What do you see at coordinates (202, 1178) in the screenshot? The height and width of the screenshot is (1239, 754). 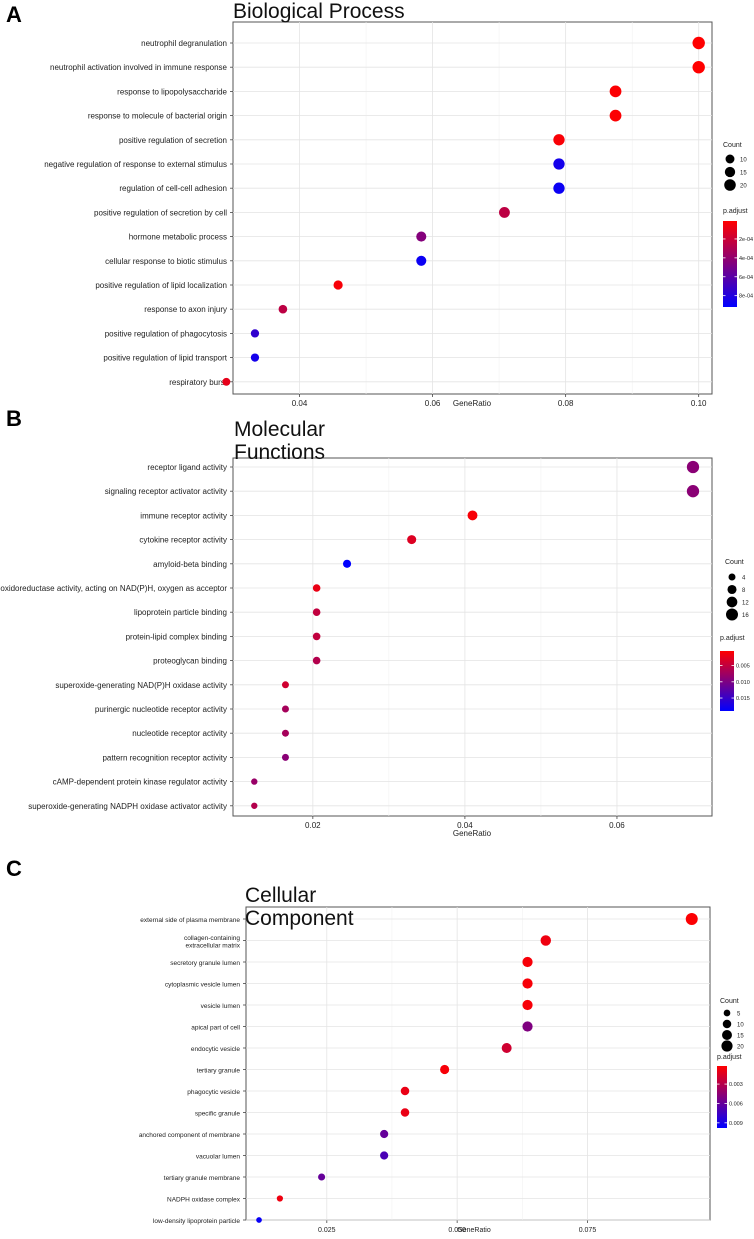 I see `category-label-line: tertiary granule membrane` at bounding box center [202, 1178].